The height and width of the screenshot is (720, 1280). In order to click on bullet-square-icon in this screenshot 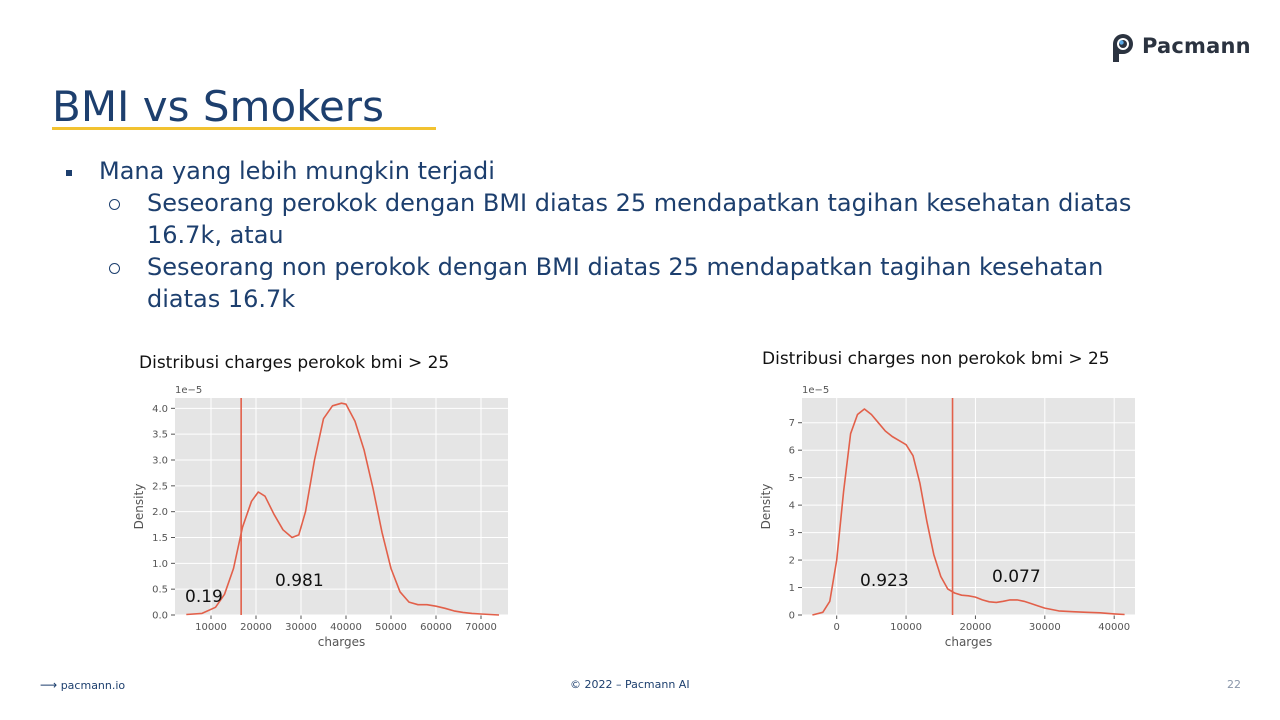, I will do `click(69, 173)`.